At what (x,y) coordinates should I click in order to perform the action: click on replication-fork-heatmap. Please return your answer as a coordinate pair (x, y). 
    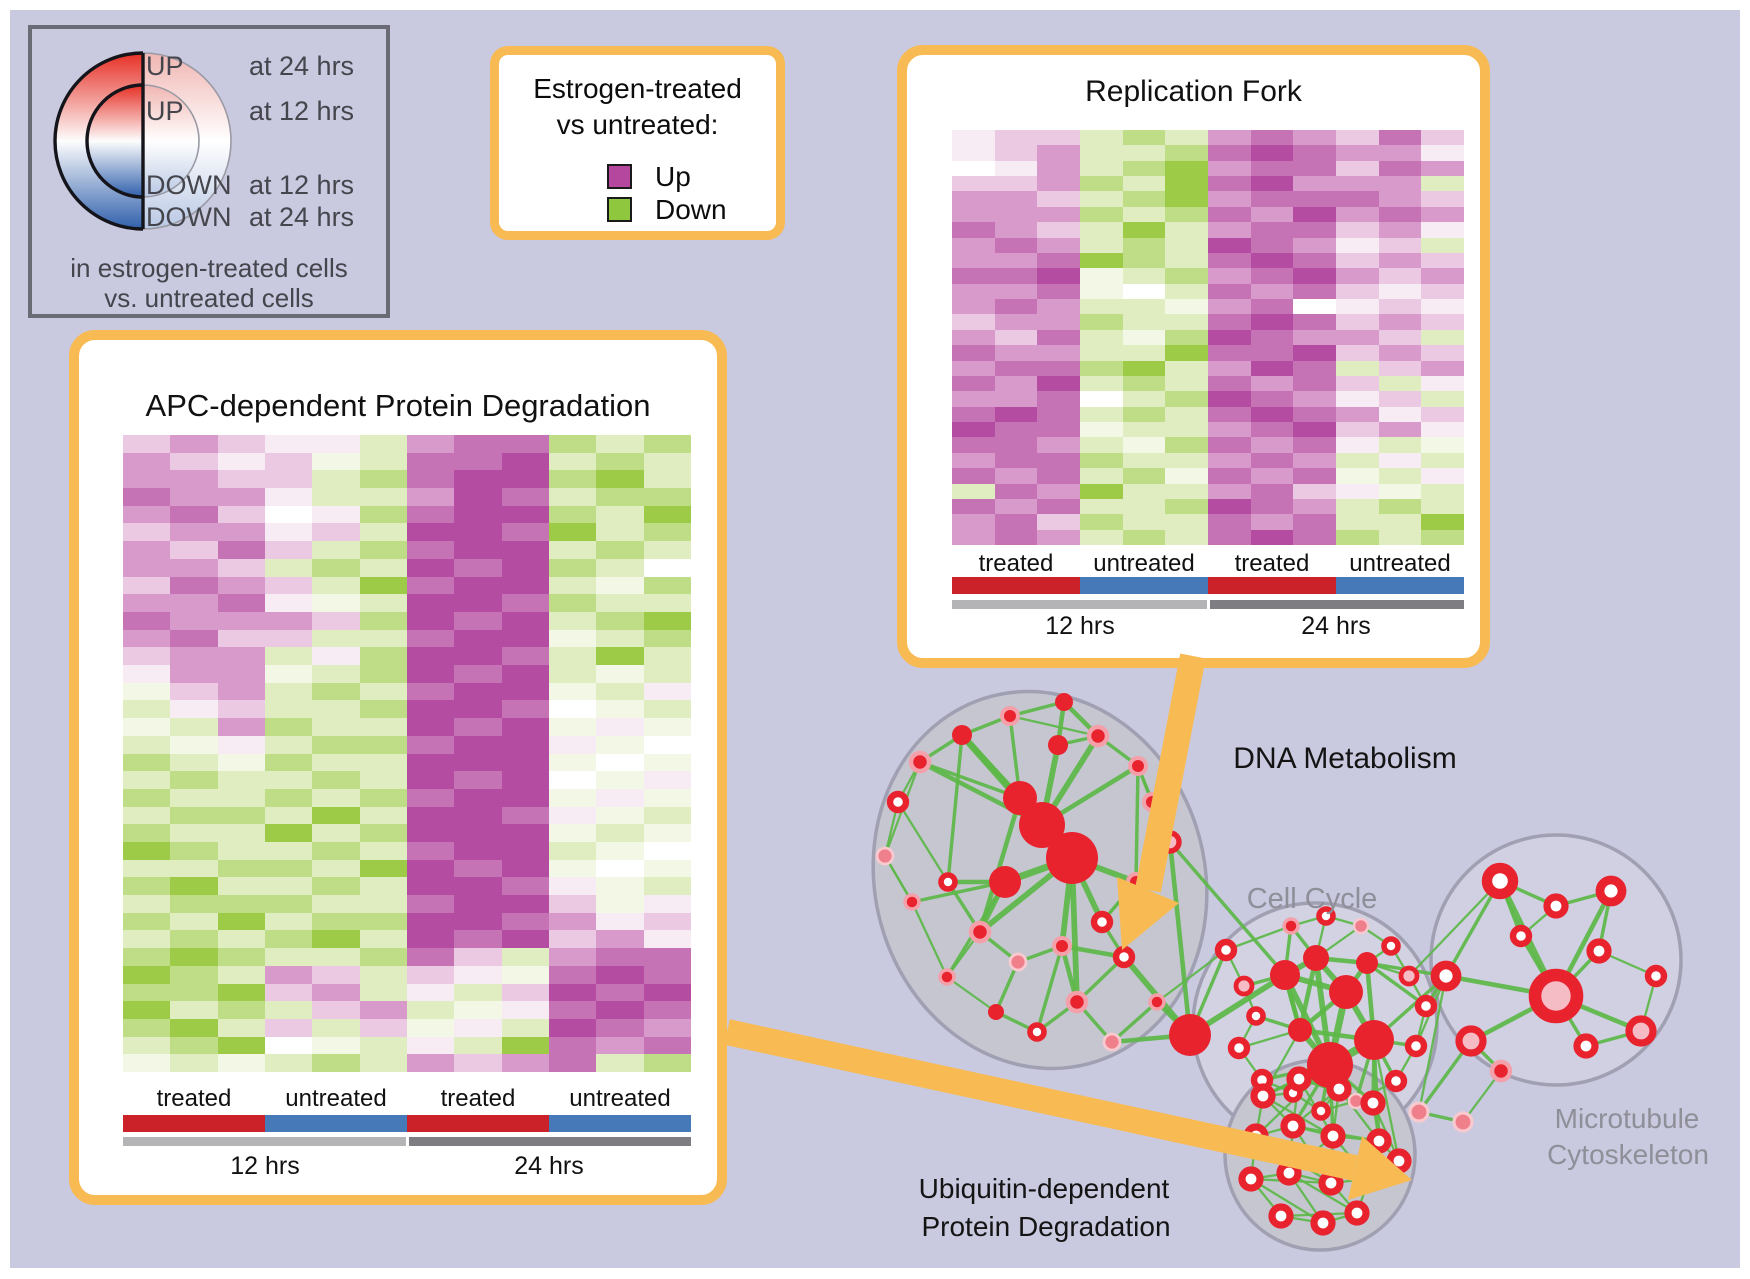
    Looking at the image, I should click on (1208, 337).